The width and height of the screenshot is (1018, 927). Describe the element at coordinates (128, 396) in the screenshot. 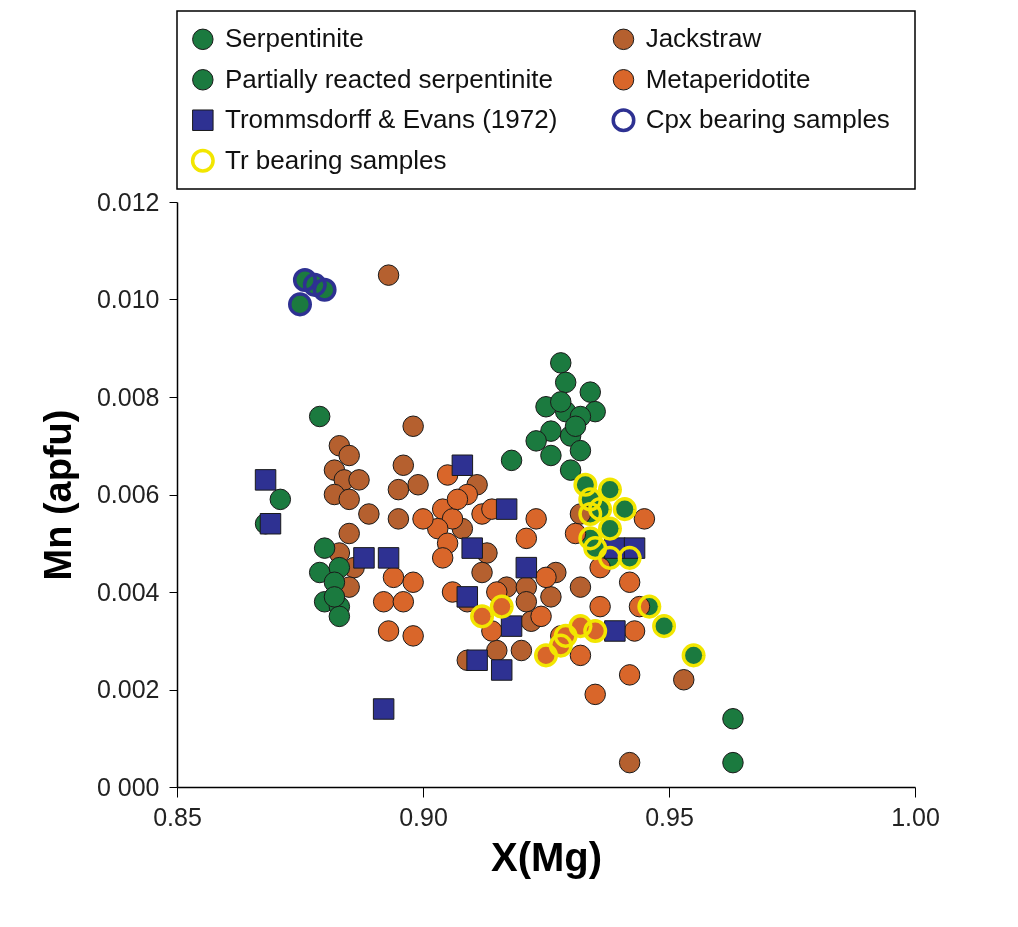

I see `y-tick-label: 0.008` at that location.